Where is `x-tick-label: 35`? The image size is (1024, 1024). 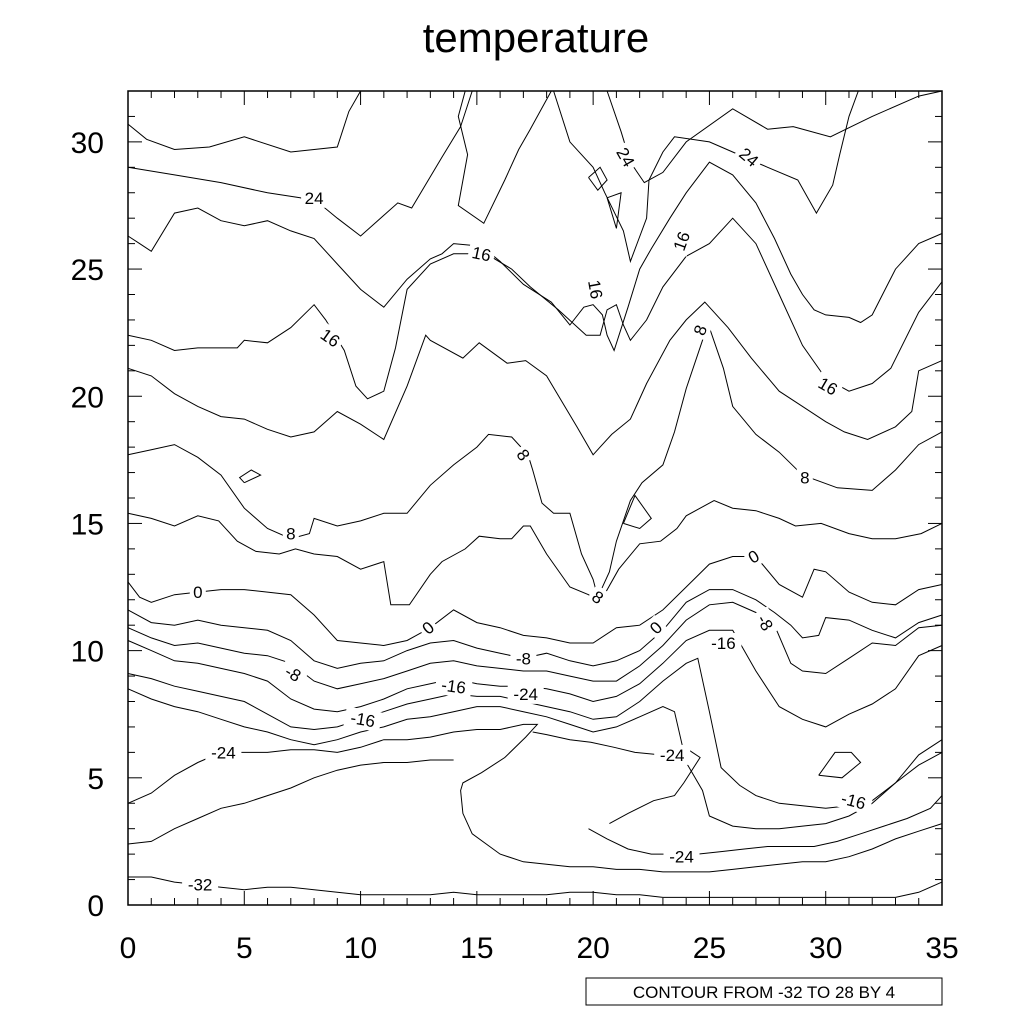
x-tick-label: 35 is located at coordinates (941, 948).